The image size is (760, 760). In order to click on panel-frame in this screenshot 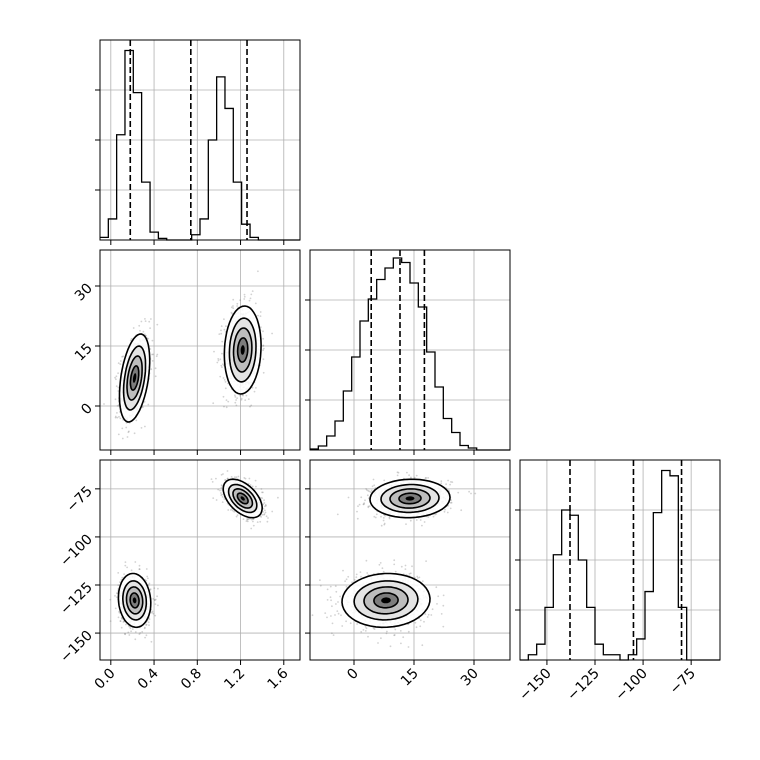, I will do `click(200, 350)`.